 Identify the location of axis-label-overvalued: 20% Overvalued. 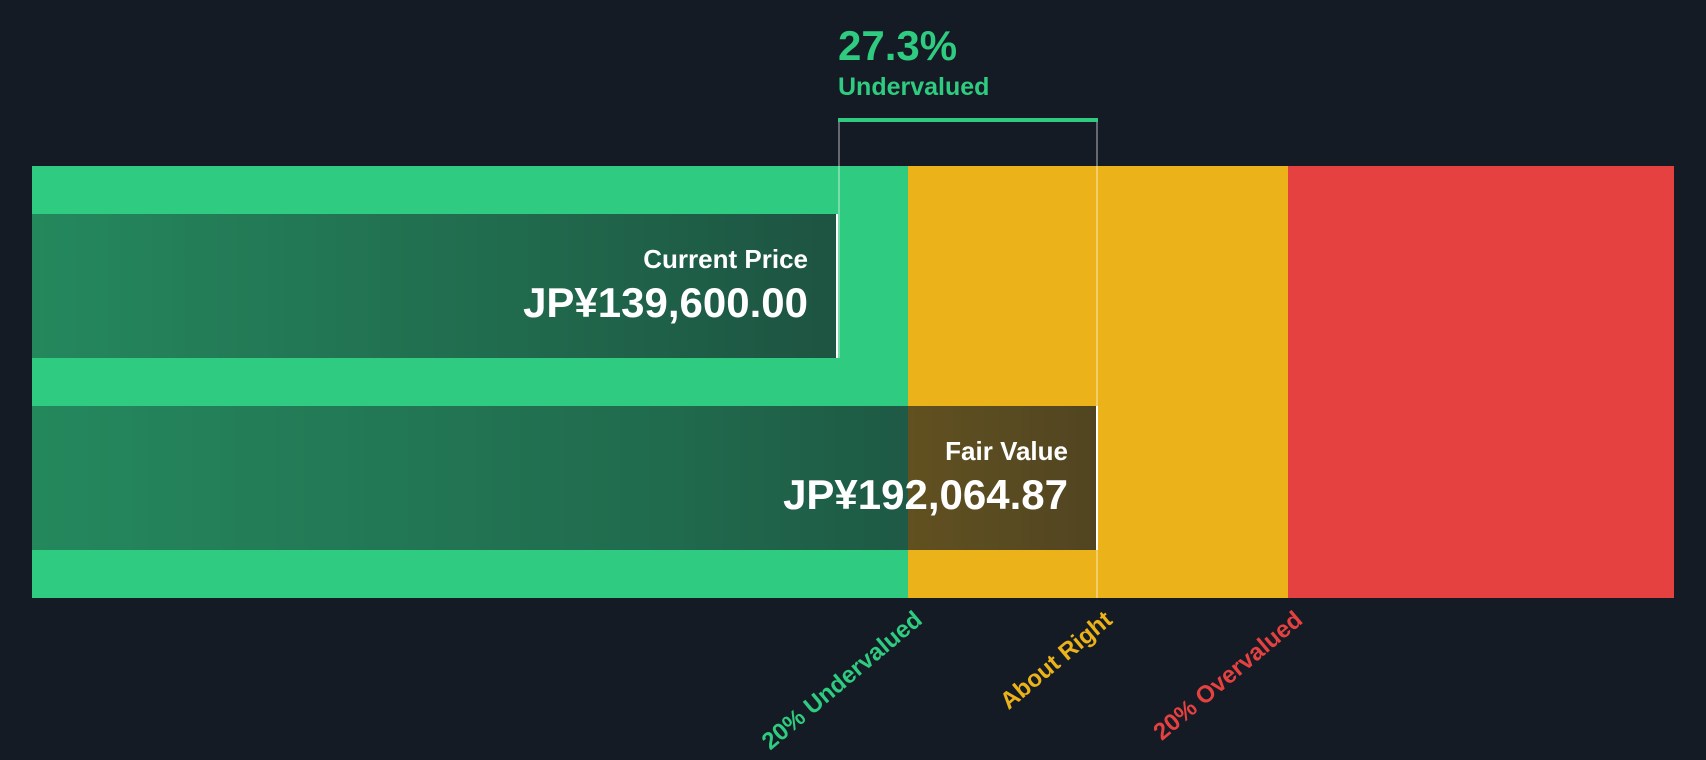
(1227, 676).